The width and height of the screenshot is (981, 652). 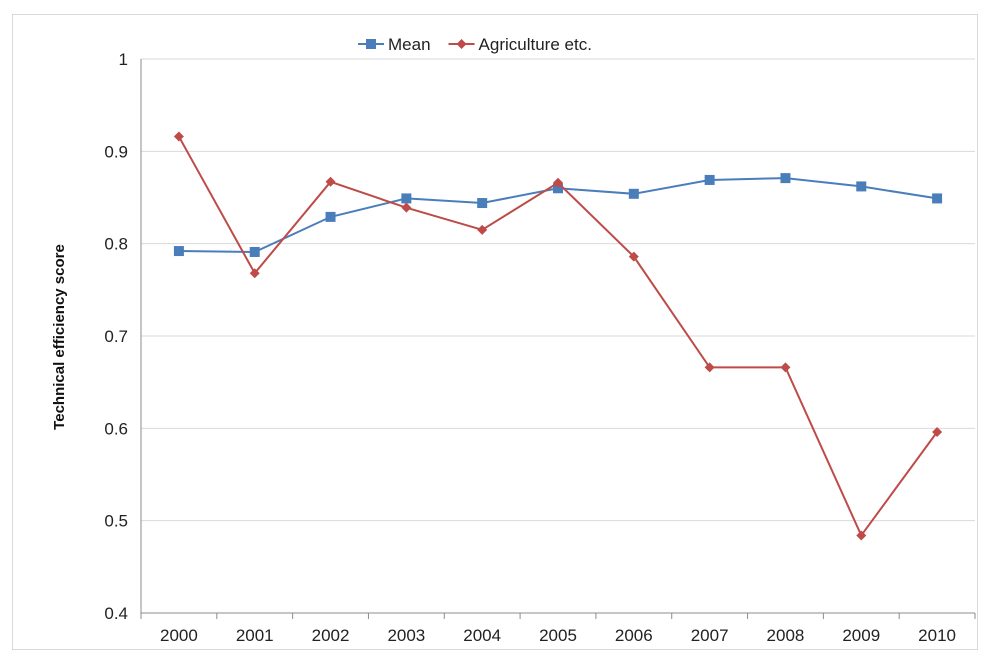 I want to click on x-tick-label: 2006, so click(x=634, y=635).